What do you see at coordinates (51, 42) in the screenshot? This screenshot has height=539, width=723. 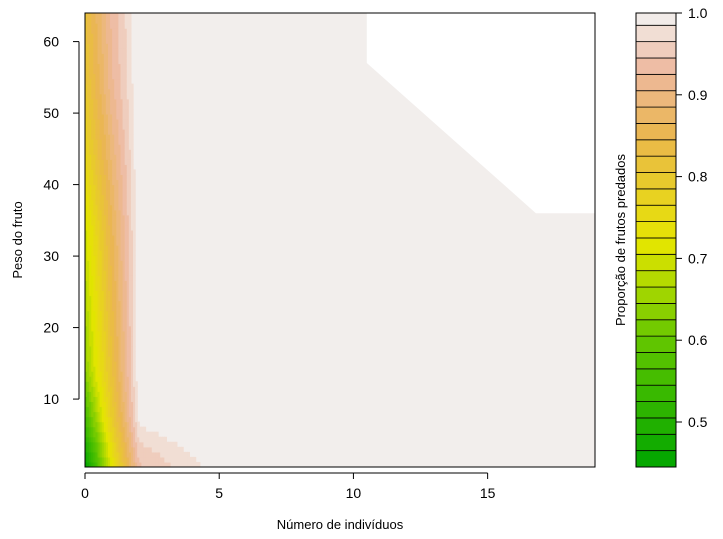 I see `y-tick-label: 60` at bounding box center [51, 42].